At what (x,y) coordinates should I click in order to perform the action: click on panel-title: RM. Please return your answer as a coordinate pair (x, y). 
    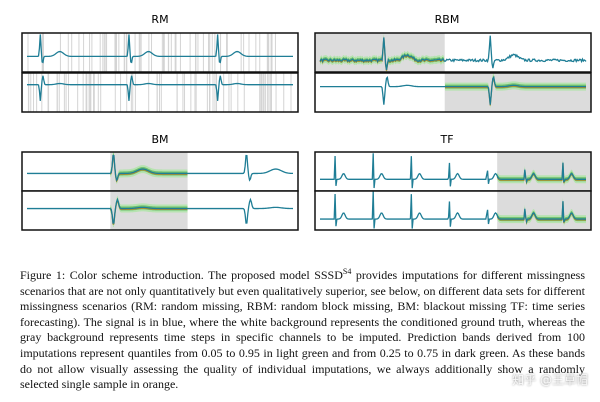
    Looking at the image, I should click on (159, 19).